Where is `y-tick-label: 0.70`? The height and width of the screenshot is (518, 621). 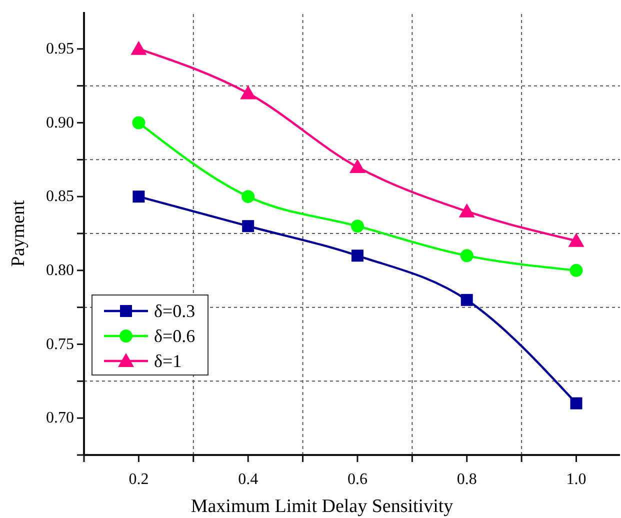
y-tick-label: 0.70 is located at coordinates (60, 418).